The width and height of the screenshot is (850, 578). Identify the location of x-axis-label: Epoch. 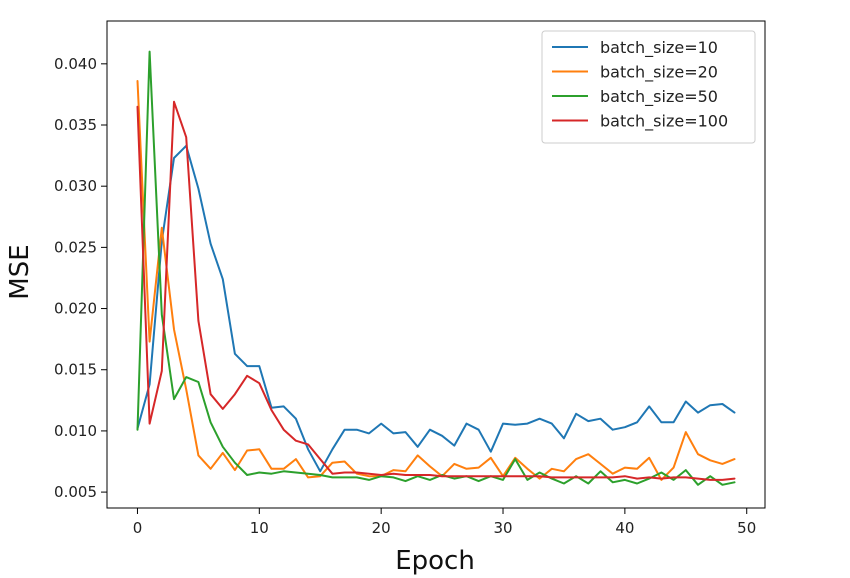
(435, 561).